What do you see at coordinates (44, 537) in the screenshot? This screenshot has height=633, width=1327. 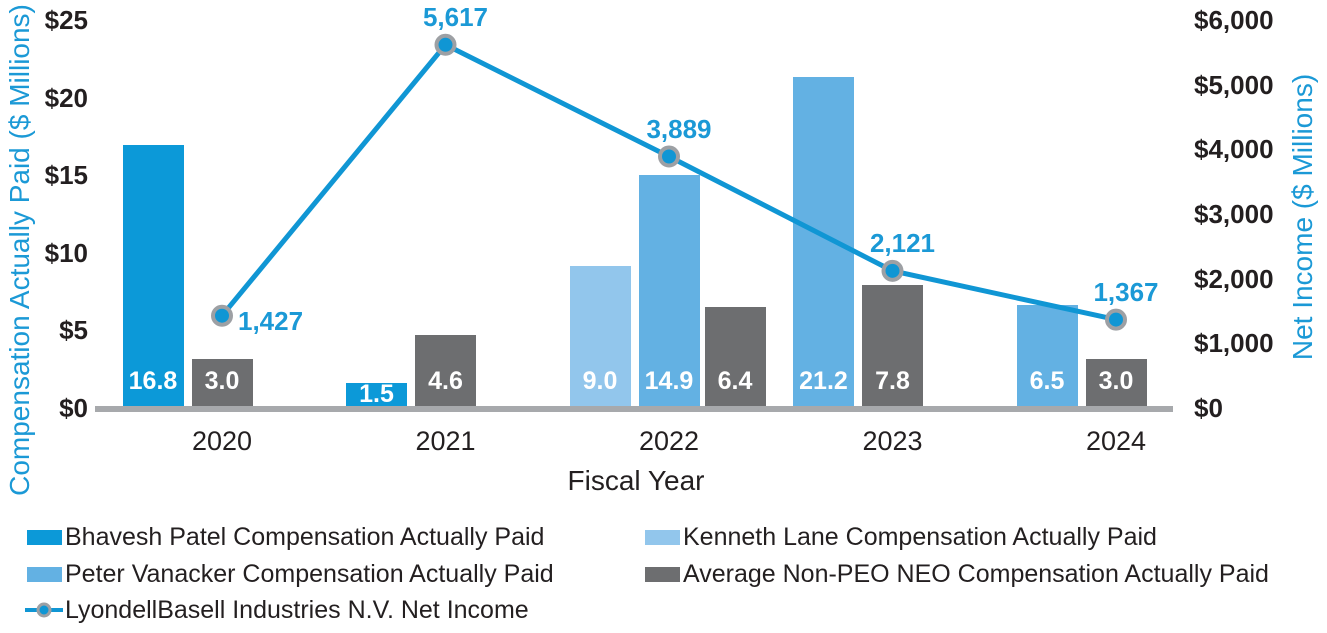 I see `legend-swatch-bhavesh` at bounding box center [44, 537].